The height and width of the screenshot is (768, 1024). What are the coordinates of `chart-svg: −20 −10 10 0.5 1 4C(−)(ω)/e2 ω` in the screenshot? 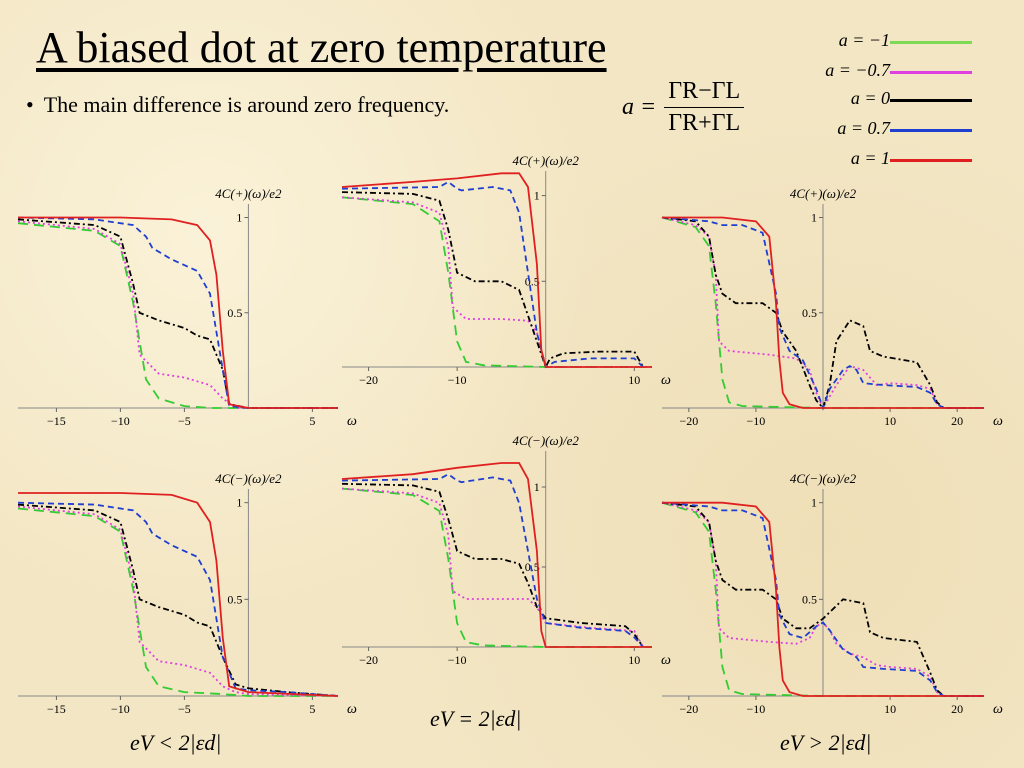 It's located at (506, 550).